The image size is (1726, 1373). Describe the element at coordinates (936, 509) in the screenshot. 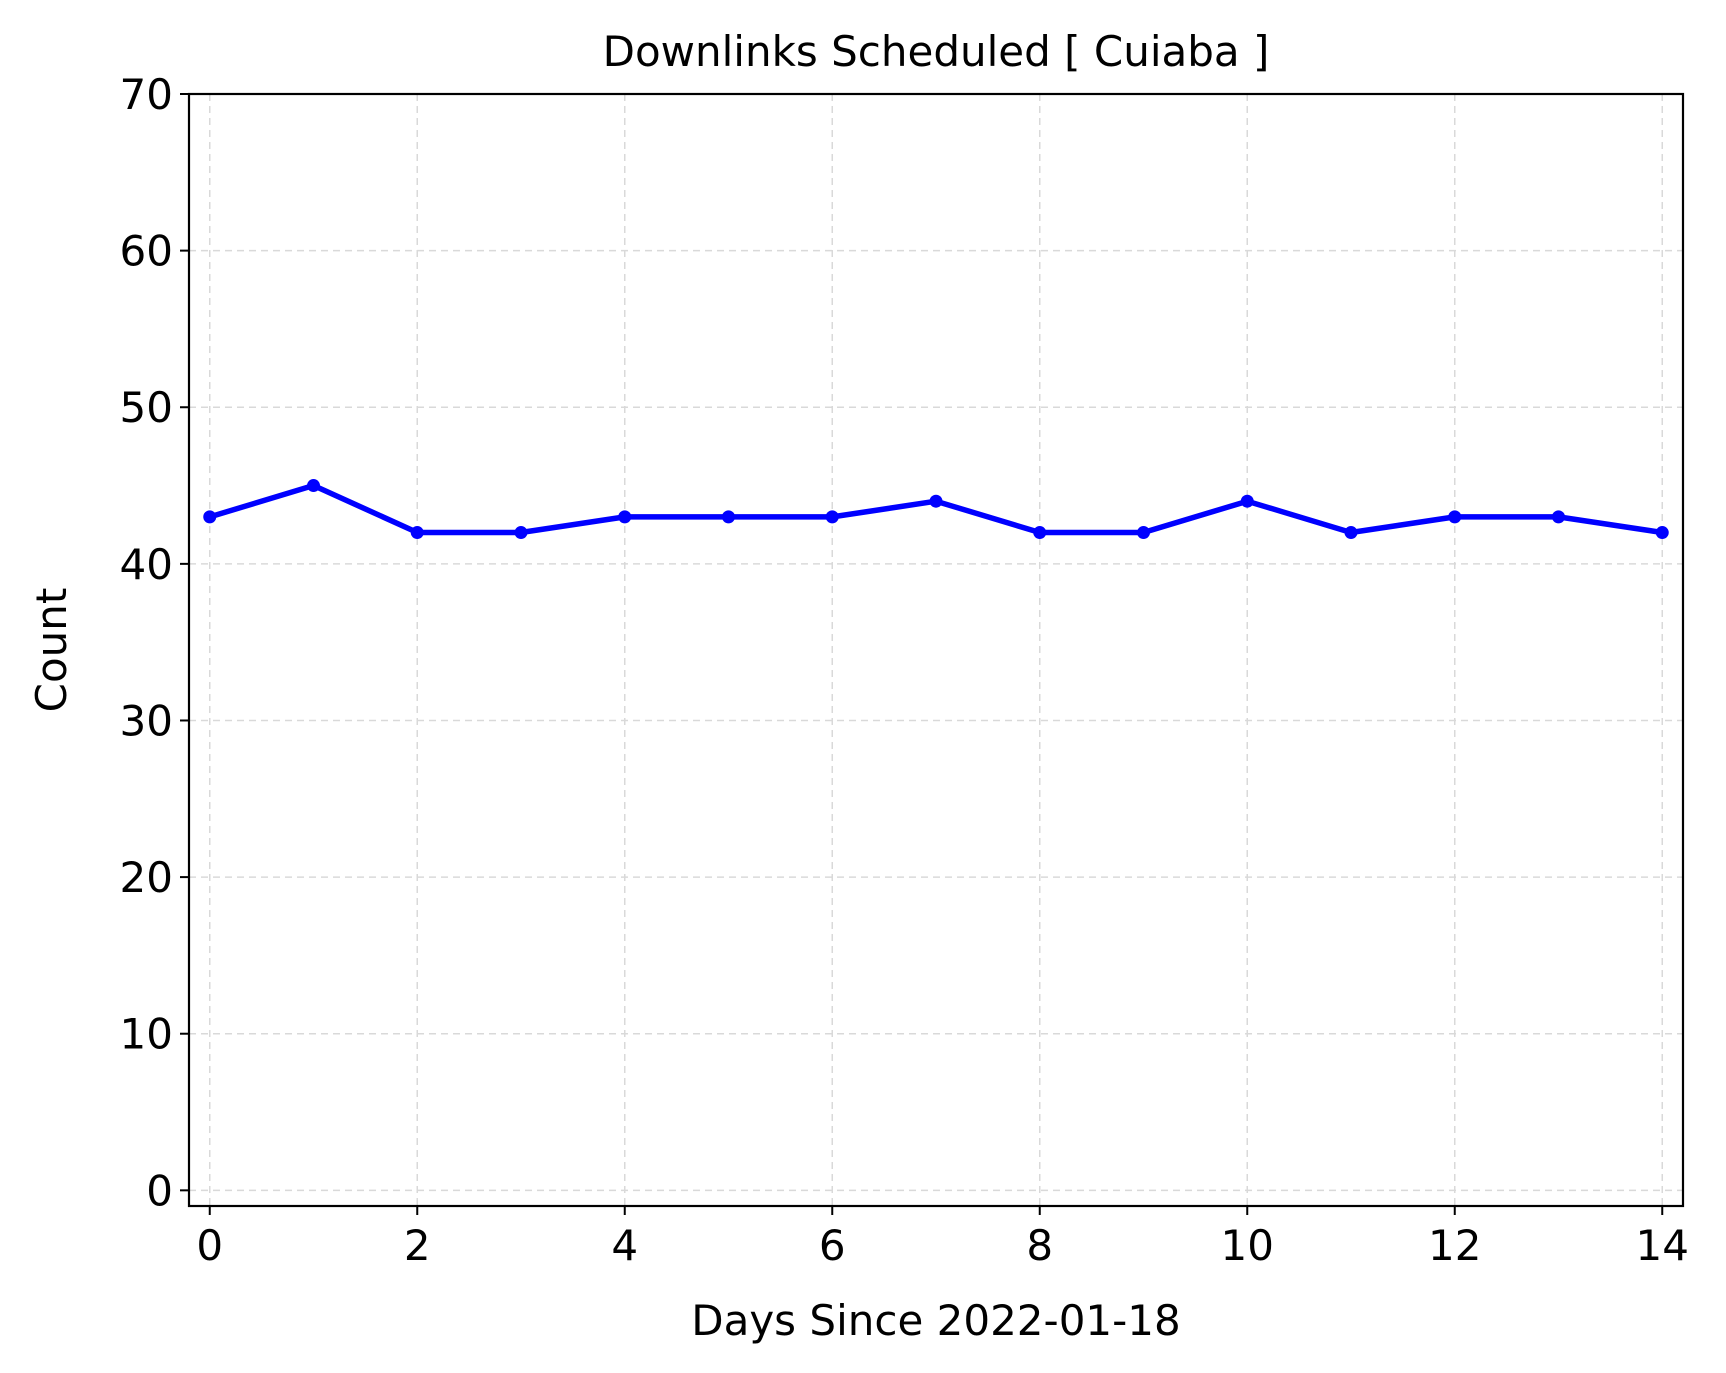

I see `series-layer` at that location.